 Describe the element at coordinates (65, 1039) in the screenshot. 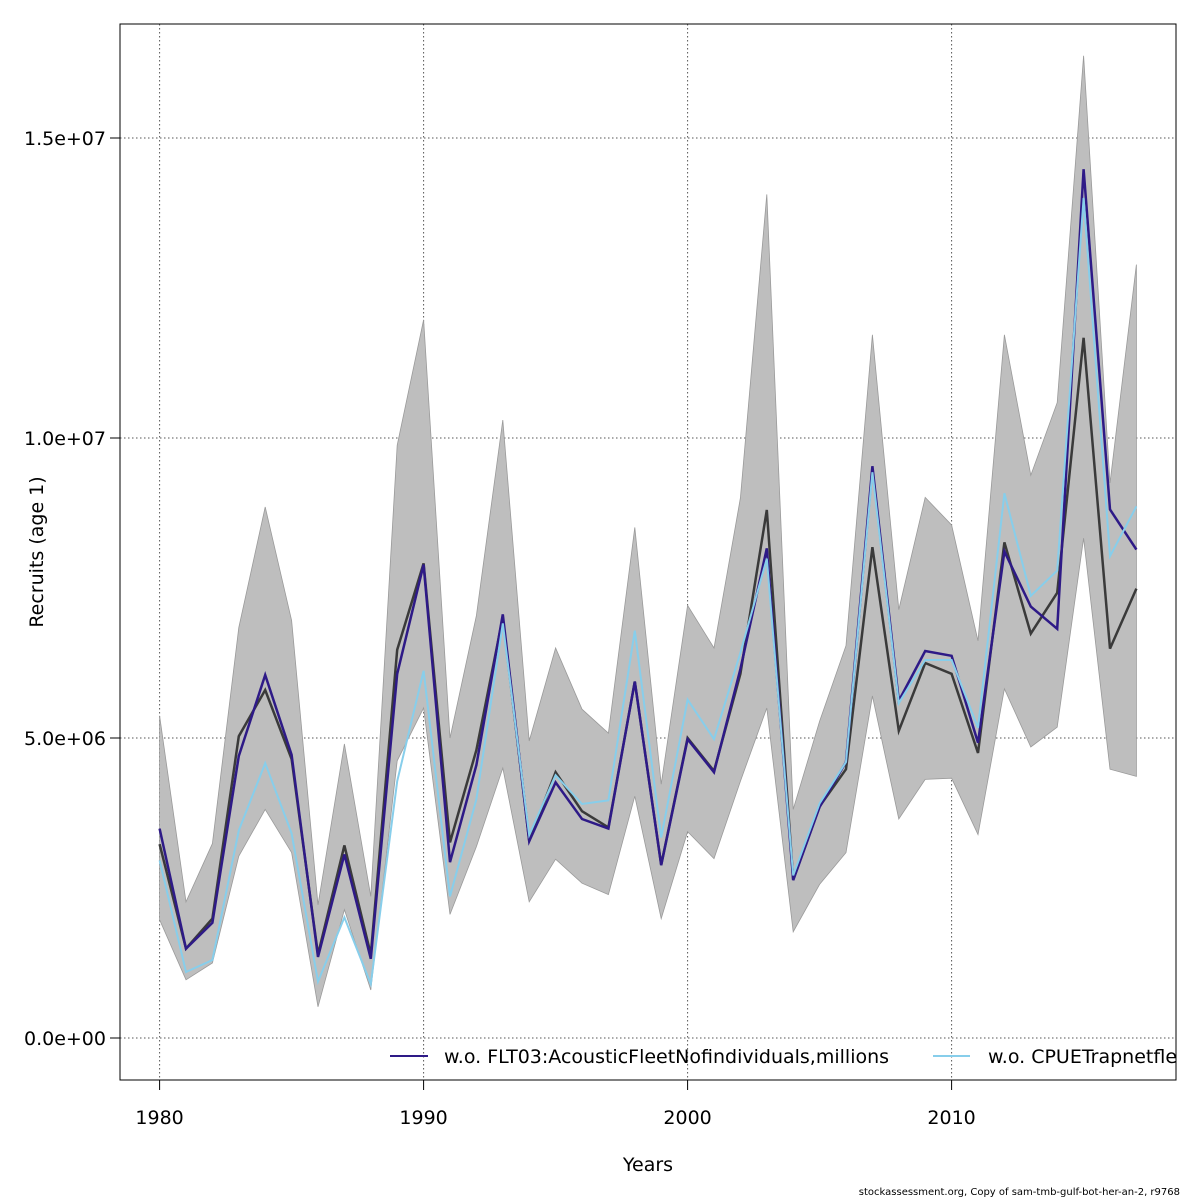

I see `y-tick-label: 0.0e+00` at that location.